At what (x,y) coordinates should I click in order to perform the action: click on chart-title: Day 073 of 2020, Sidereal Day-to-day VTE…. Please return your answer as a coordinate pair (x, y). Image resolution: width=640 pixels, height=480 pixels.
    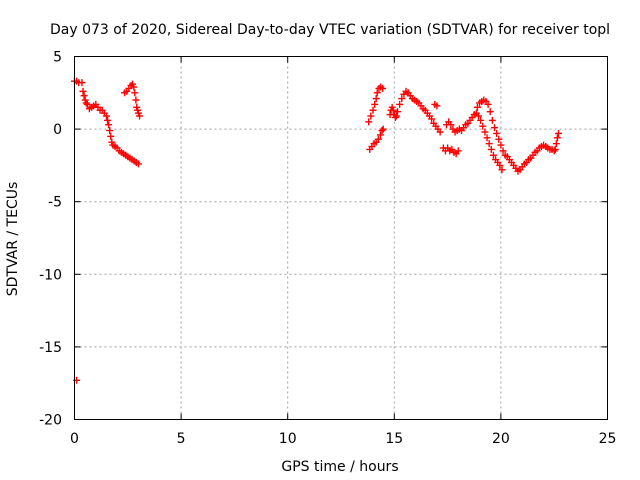
    Looking at the image, I should click on (330, 30).